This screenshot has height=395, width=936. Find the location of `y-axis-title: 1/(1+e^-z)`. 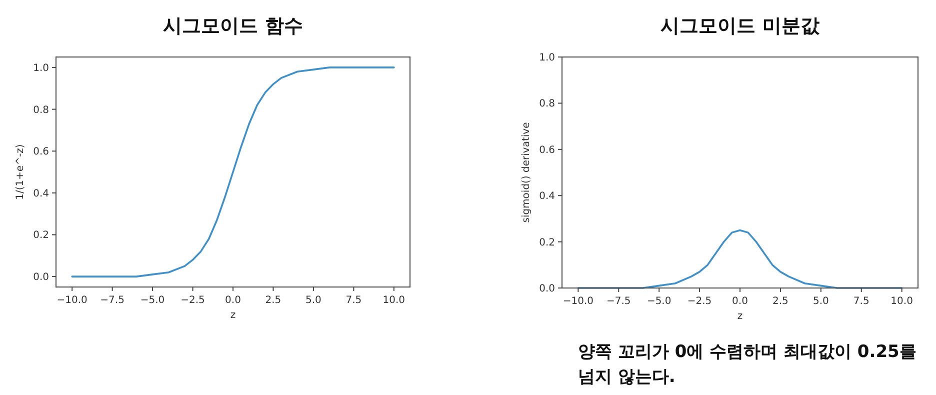

y-axis-title: 1/(1+e^-z) is located at coordinates (20, 172).